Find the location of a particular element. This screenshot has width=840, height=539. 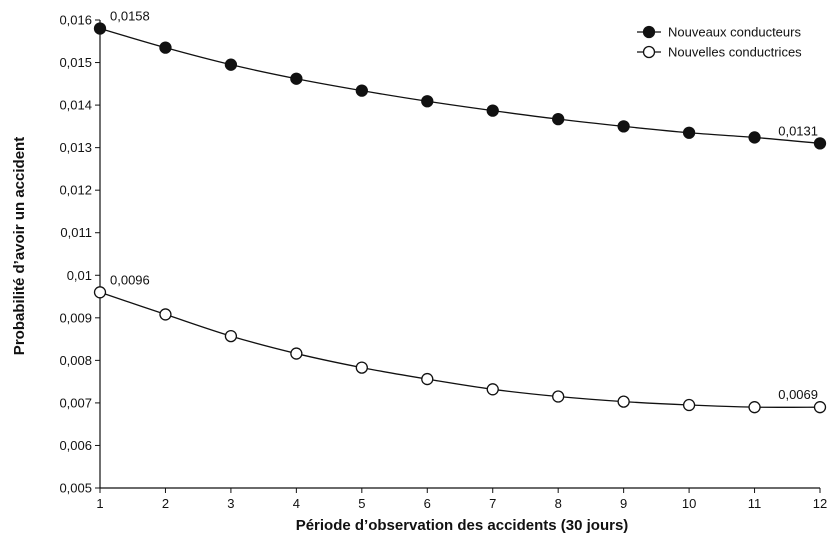

y-tick-label: 0,011 is located at coordinates (76, 232).